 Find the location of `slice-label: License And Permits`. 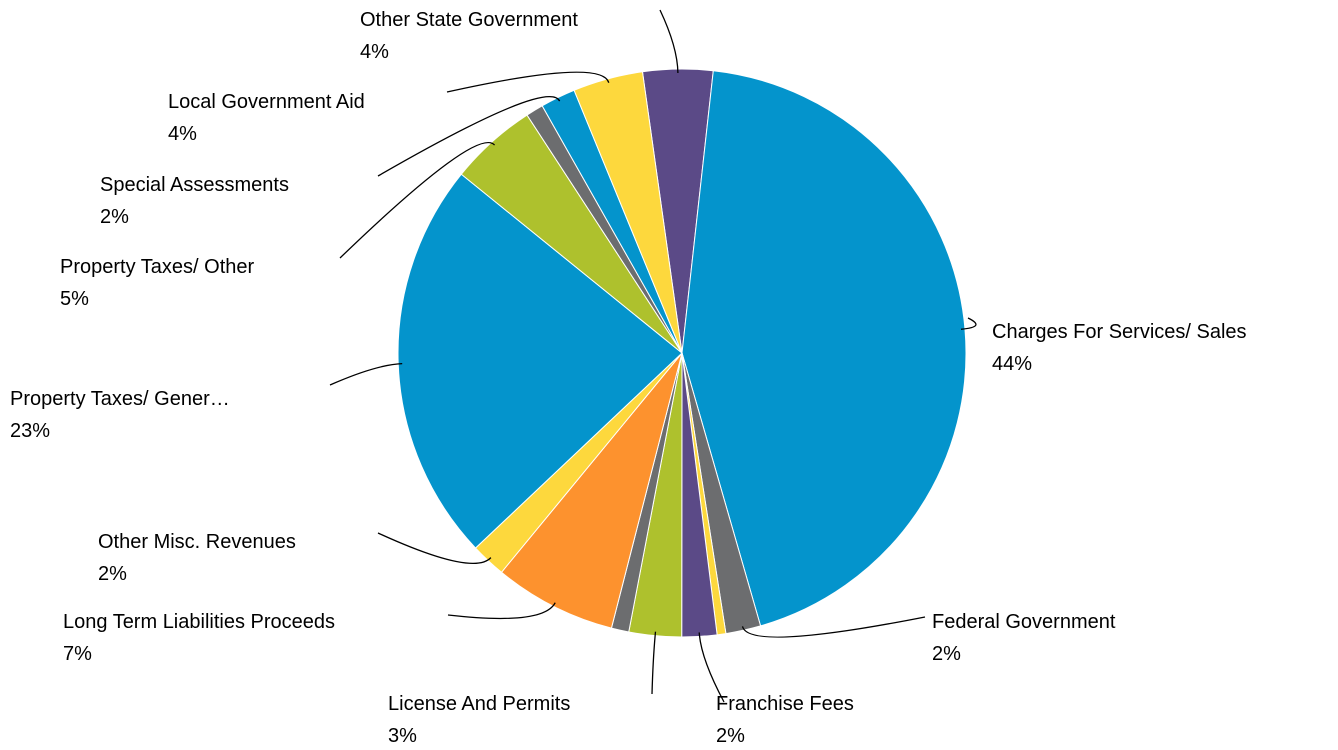

slice-label: License And Permits is located at coordinates (479, 704).